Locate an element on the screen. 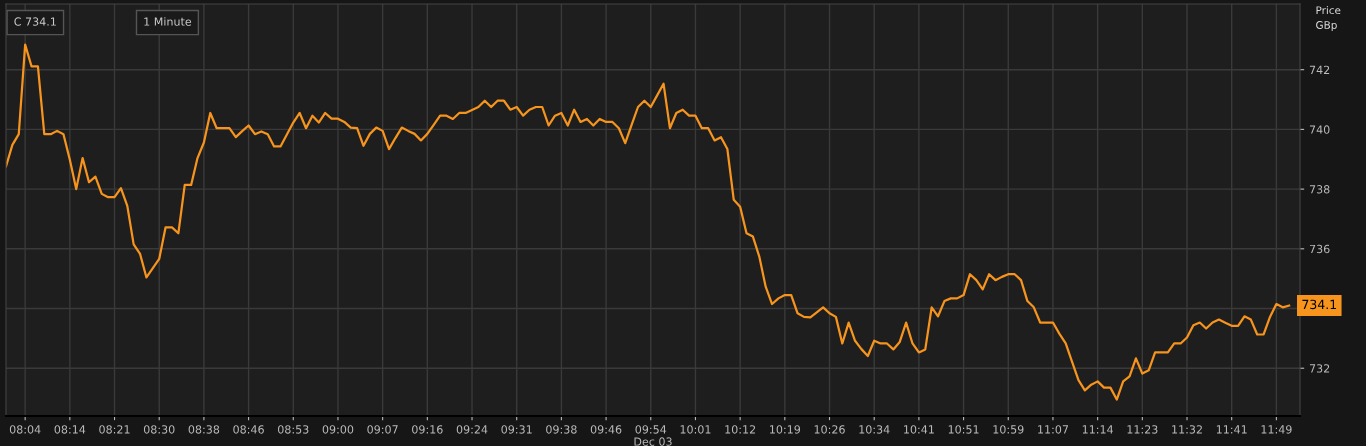 The width and height of the screenshot is (1366, 446). x-axis-title: Dec 03 is located at coordinates (653, 441).